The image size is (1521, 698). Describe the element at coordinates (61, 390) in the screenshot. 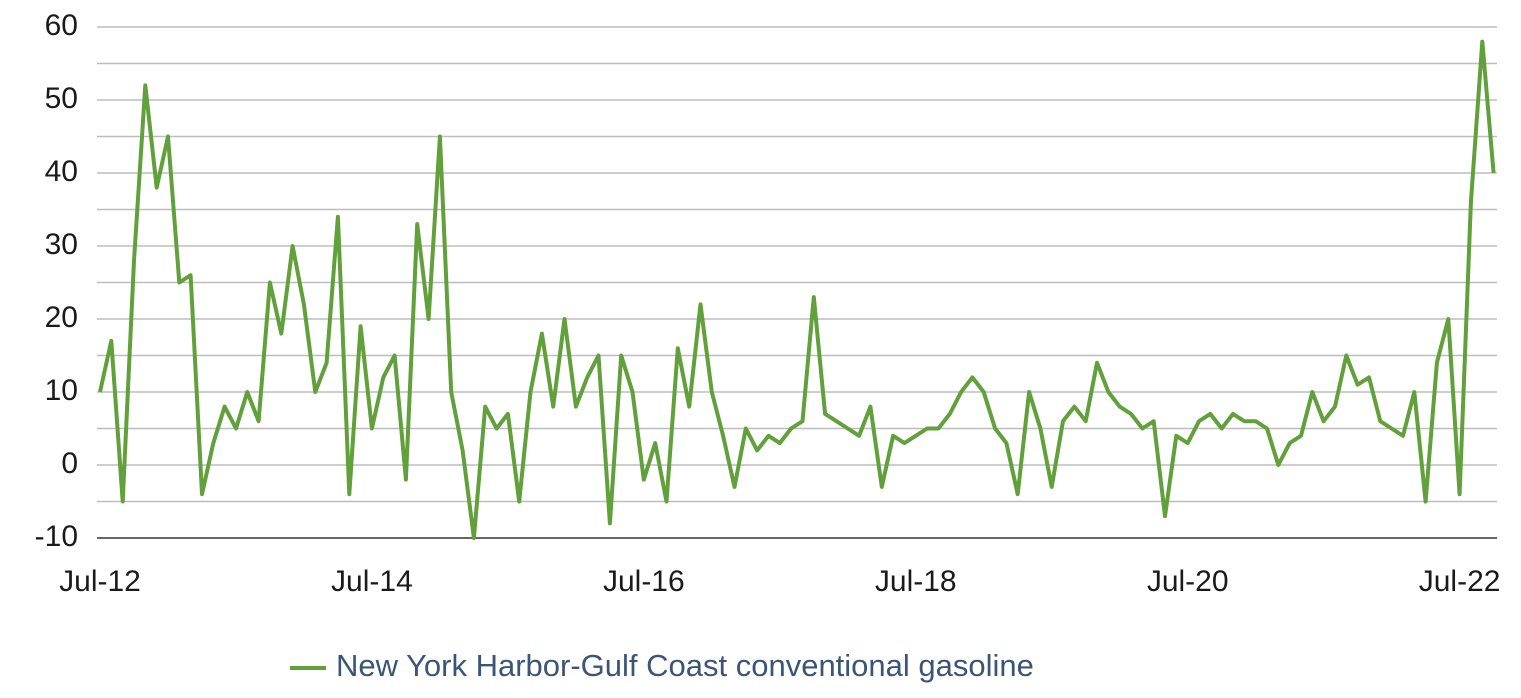

I see `y-tick-label: 10` at that location.